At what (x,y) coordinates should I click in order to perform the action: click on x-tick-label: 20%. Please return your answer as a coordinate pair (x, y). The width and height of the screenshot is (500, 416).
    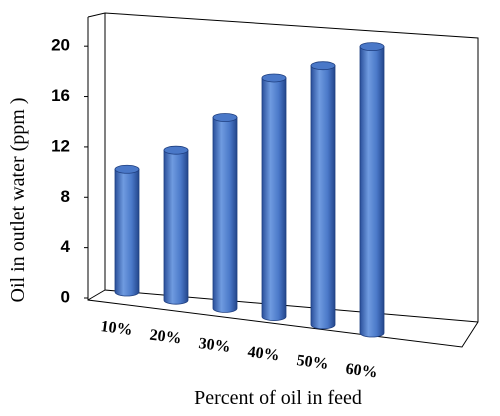
    Looking at the image, I should click on (166, 337).